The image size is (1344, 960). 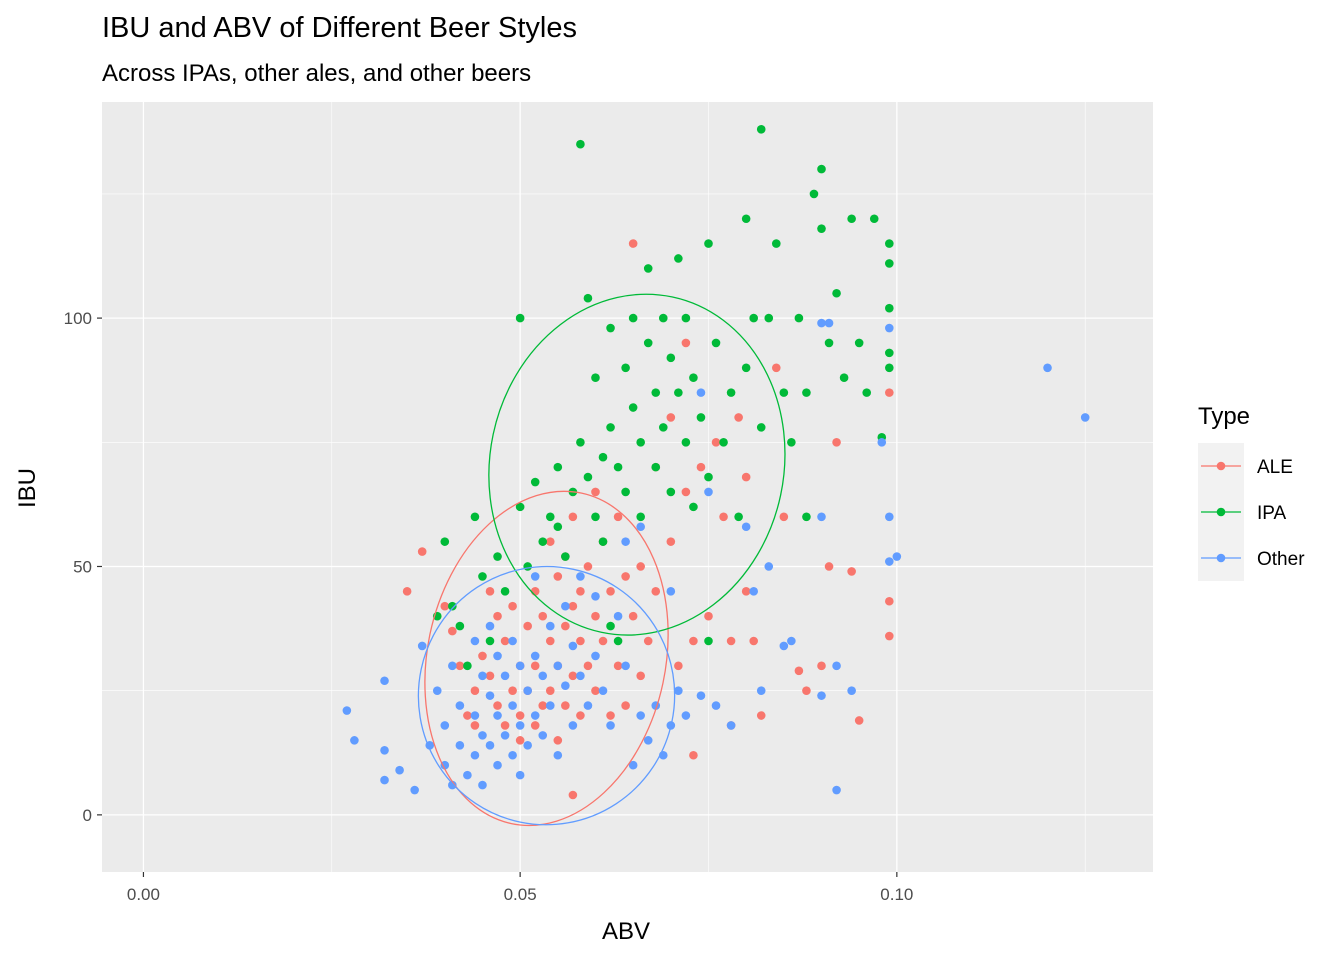 I want to click on y-axis: 0 50 100, so click(x=83, y=567).